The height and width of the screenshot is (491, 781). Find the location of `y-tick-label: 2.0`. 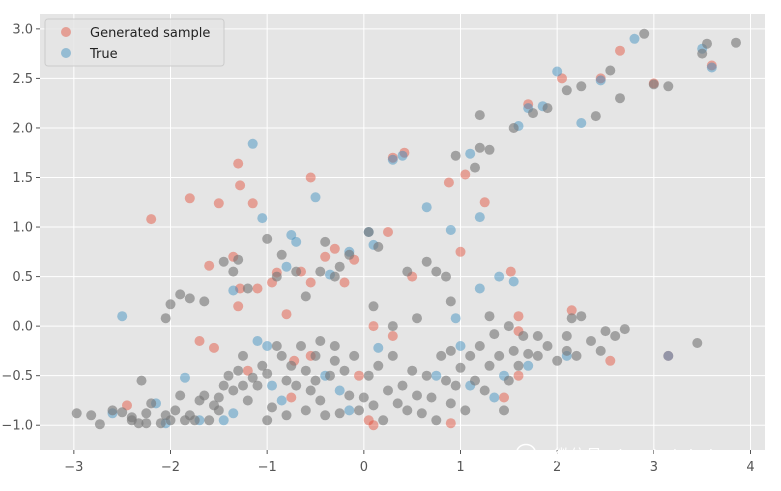

y-tick-label: 2.0 is located at coordinates (22, 128).